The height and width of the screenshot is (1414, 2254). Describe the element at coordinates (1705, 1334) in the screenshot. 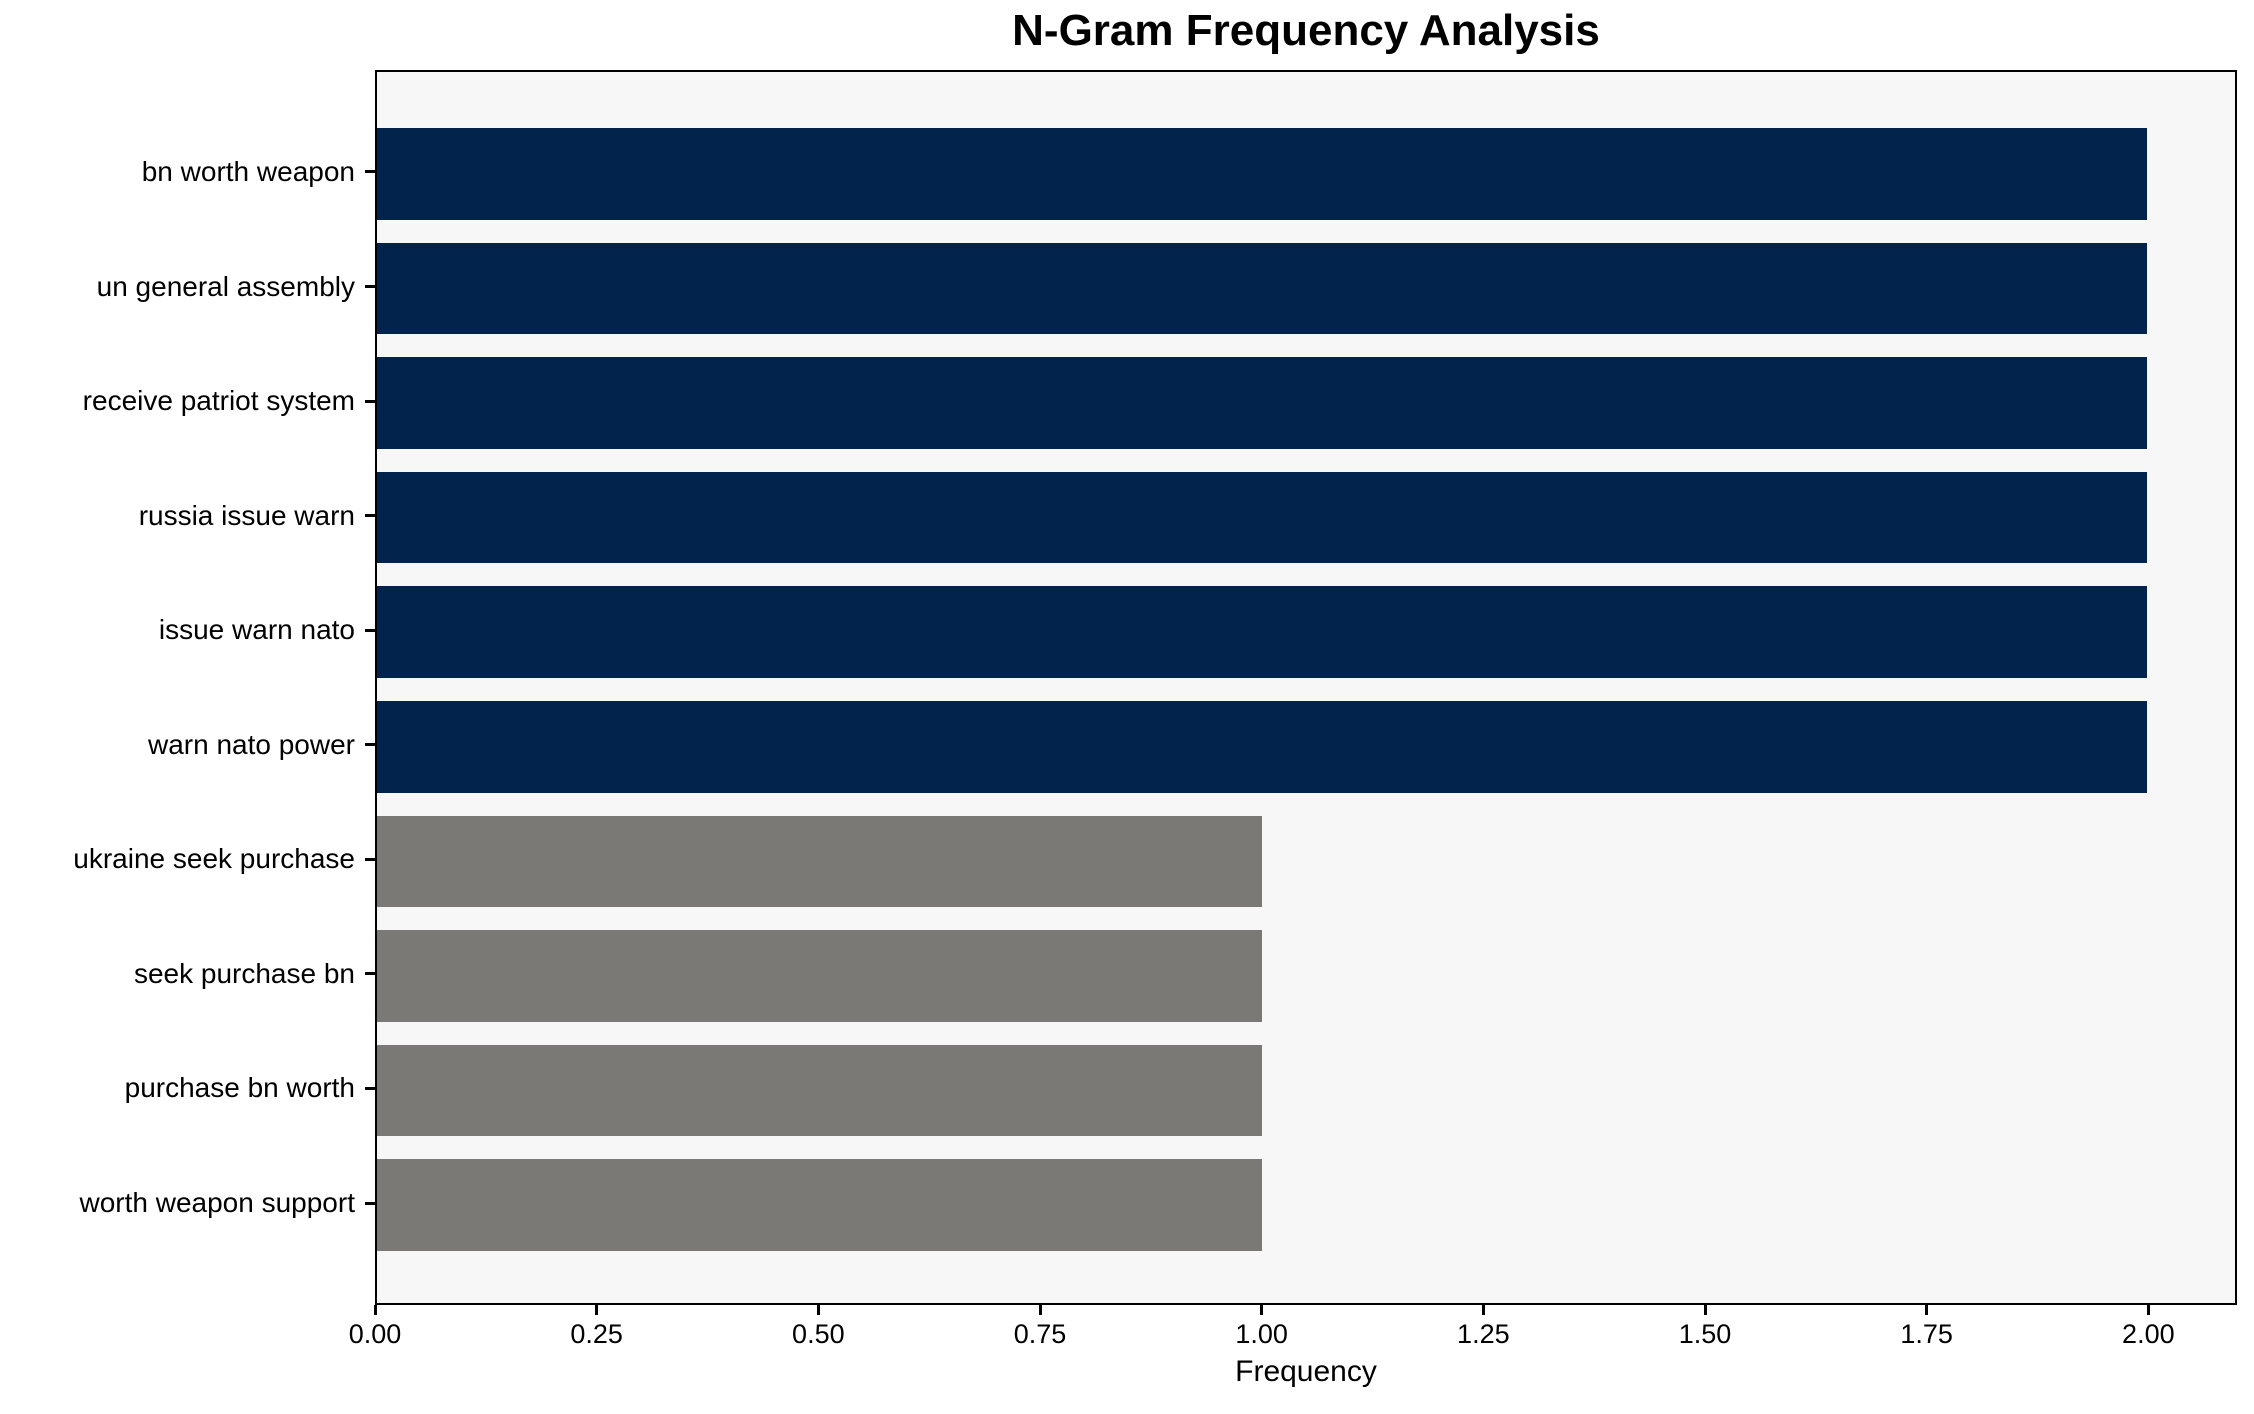

I see `x-tick-label: 1.50` at that location.